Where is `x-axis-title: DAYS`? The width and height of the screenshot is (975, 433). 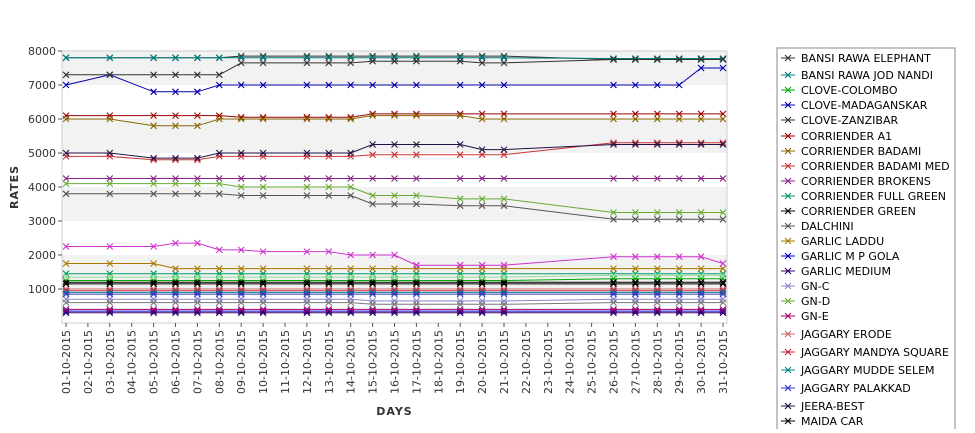 x-axis-title: DAYS is located at coordinates (394, 411).